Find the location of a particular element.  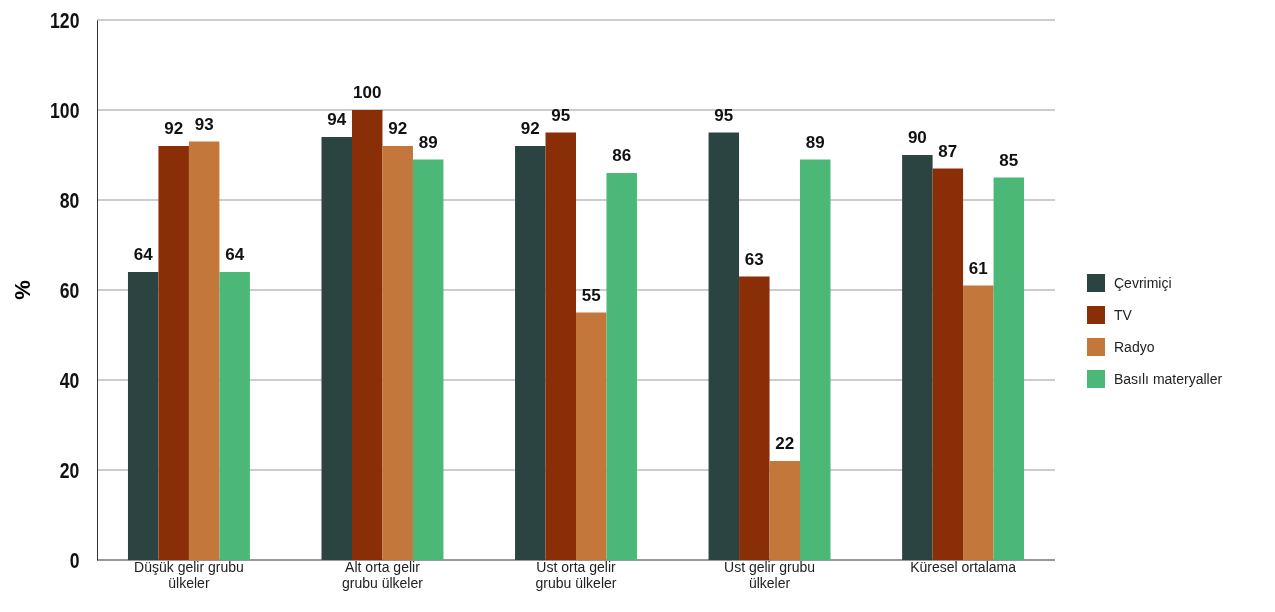

data-label: 86 is located at coordinates (622, 155).